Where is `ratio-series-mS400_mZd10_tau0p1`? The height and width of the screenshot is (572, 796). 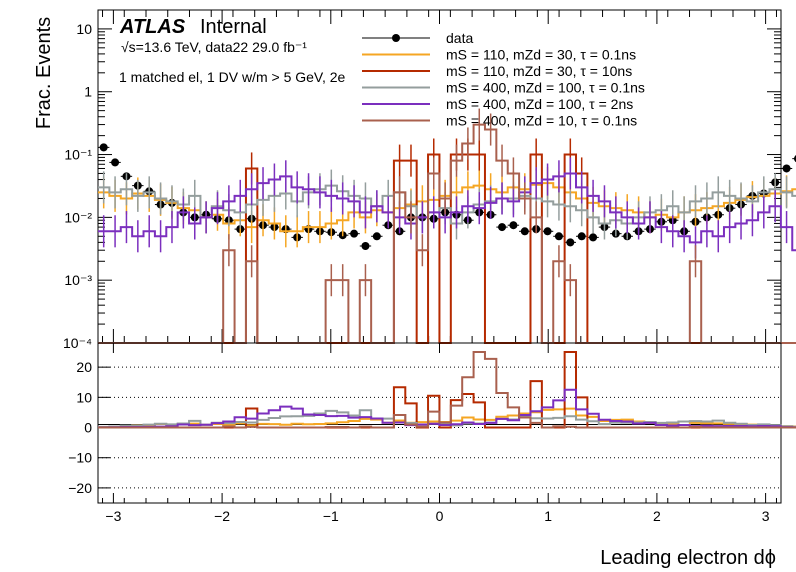
ratio-series-mS400_mZd10_tau0p1 is located at coordinates (447, 390).